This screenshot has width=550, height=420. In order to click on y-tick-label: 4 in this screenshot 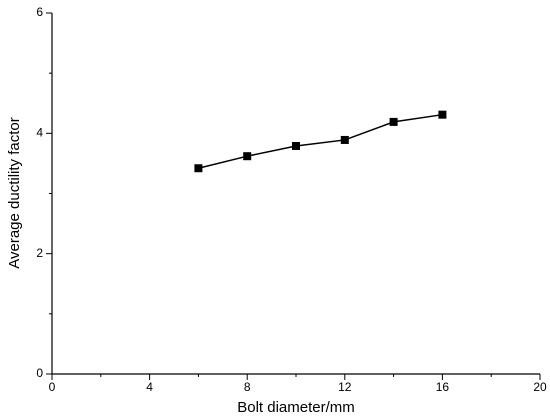, I will do `click(39, 133)`.